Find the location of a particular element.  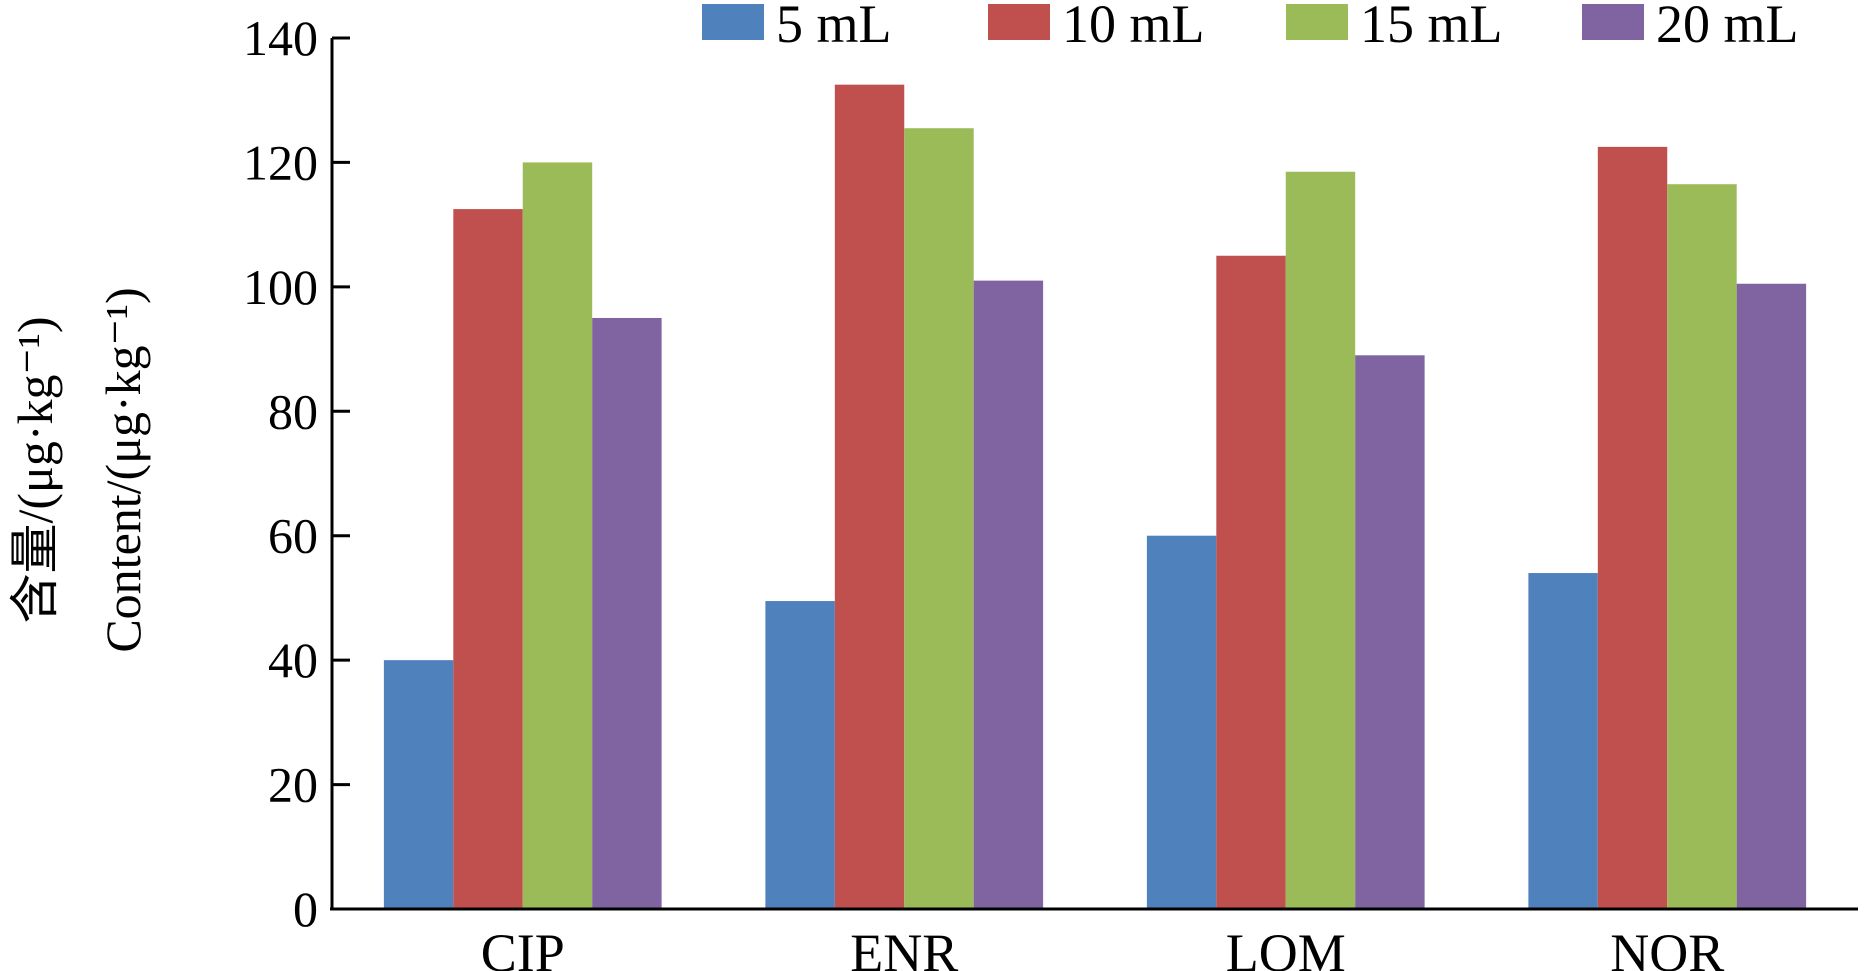

legend-swatch-5ml is located at coordinates (733, 22).